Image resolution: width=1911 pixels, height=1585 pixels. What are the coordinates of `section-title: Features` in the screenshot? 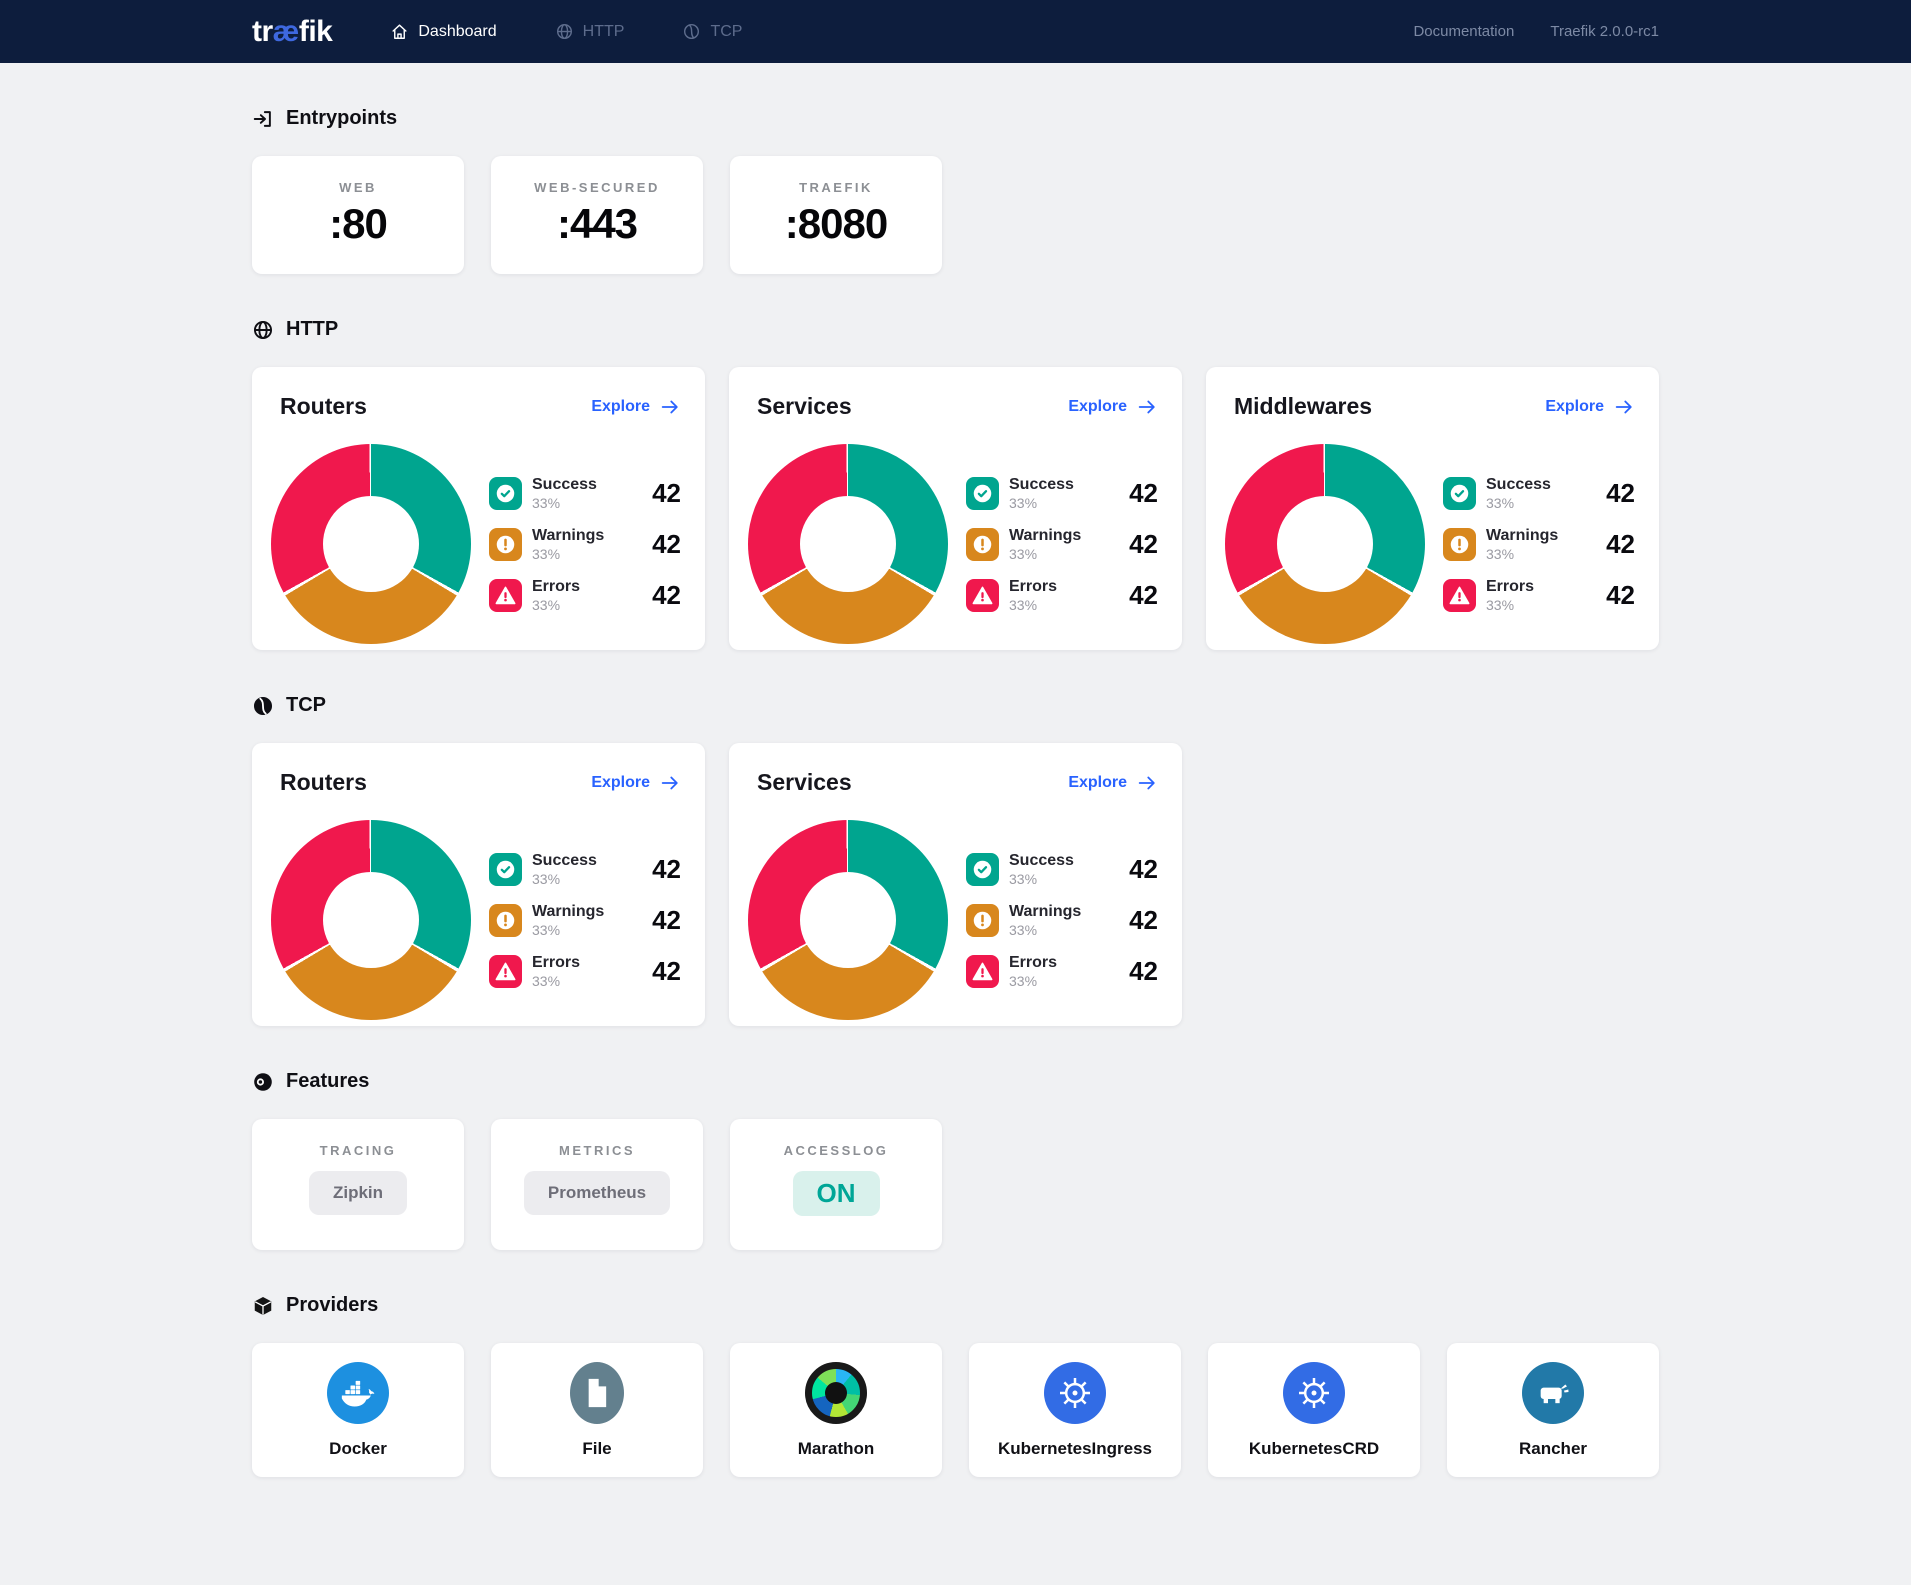 It's located at (328, 1081).